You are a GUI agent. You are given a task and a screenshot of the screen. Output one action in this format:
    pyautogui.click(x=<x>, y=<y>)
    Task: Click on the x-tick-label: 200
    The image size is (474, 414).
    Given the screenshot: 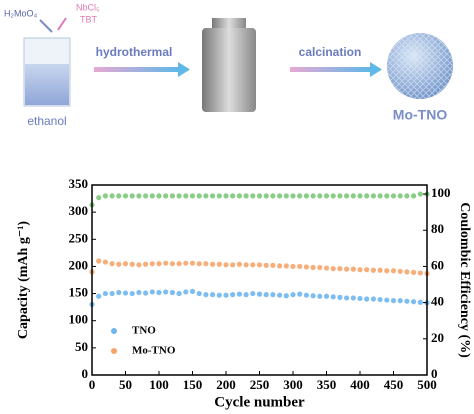 What is the action you would take?
    pyautogui.click(x=226, y=384)
    